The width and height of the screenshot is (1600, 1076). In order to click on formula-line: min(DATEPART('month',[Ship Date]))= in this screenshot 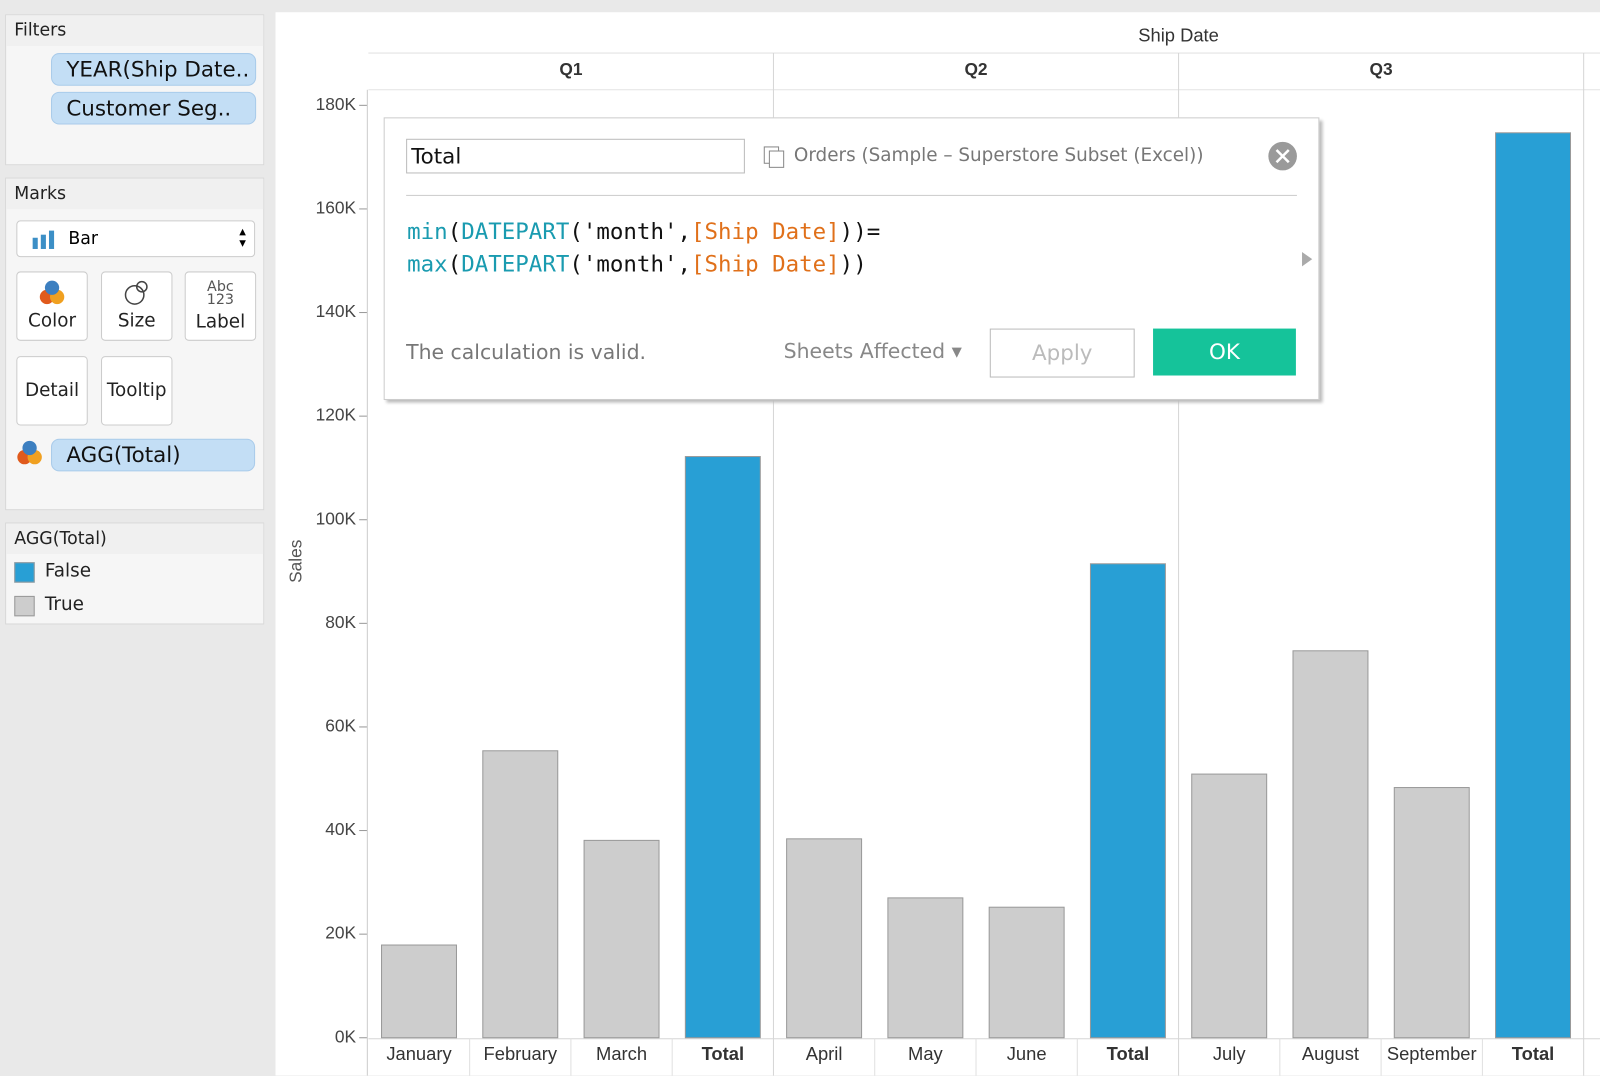, I will do `click(643, 232)`.